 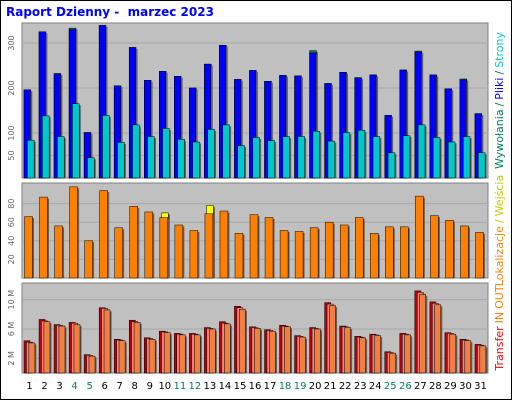 I want to click on legend-label: Wywołania, so click(x=499, y=139).